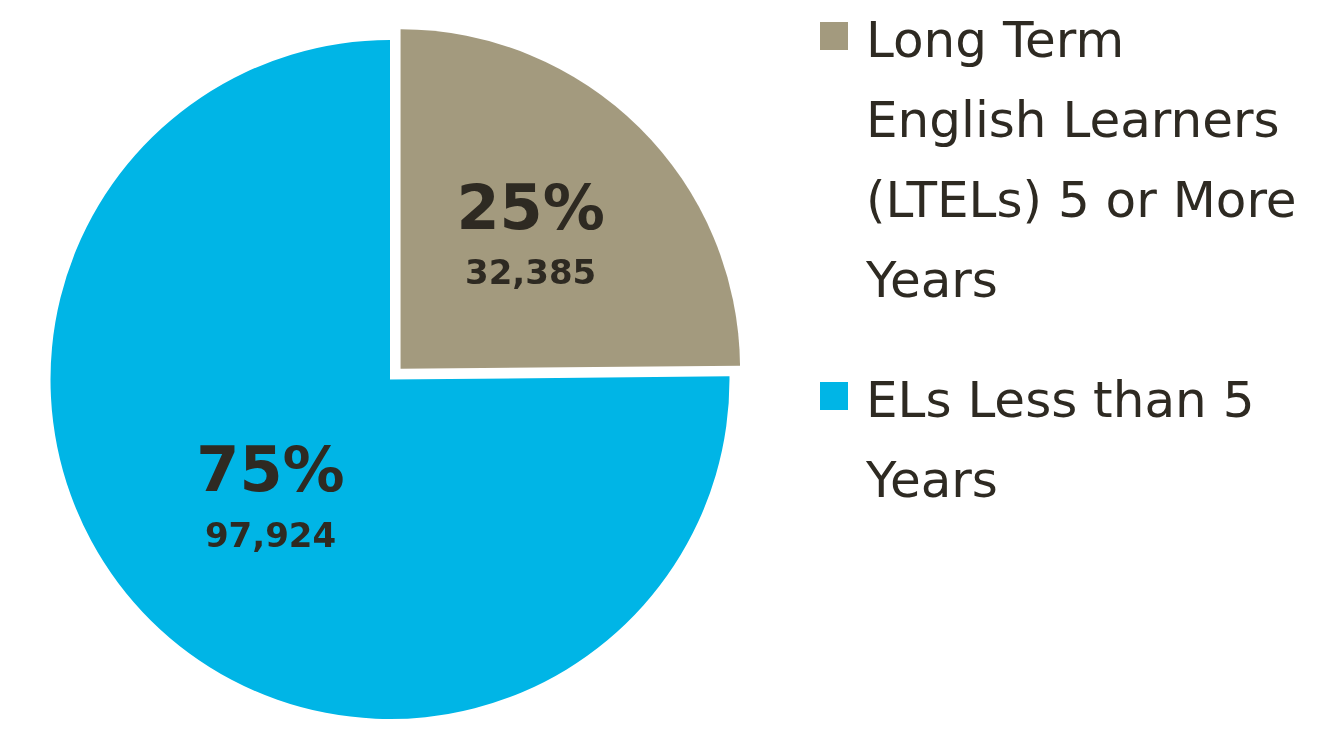 This screenshot has height=749, width=1326. What do you see at coordinates (1061, 440) in the screenshot?
I see `legend-label: ELs Less than 5 Years` at bounding box center [1061, 440].